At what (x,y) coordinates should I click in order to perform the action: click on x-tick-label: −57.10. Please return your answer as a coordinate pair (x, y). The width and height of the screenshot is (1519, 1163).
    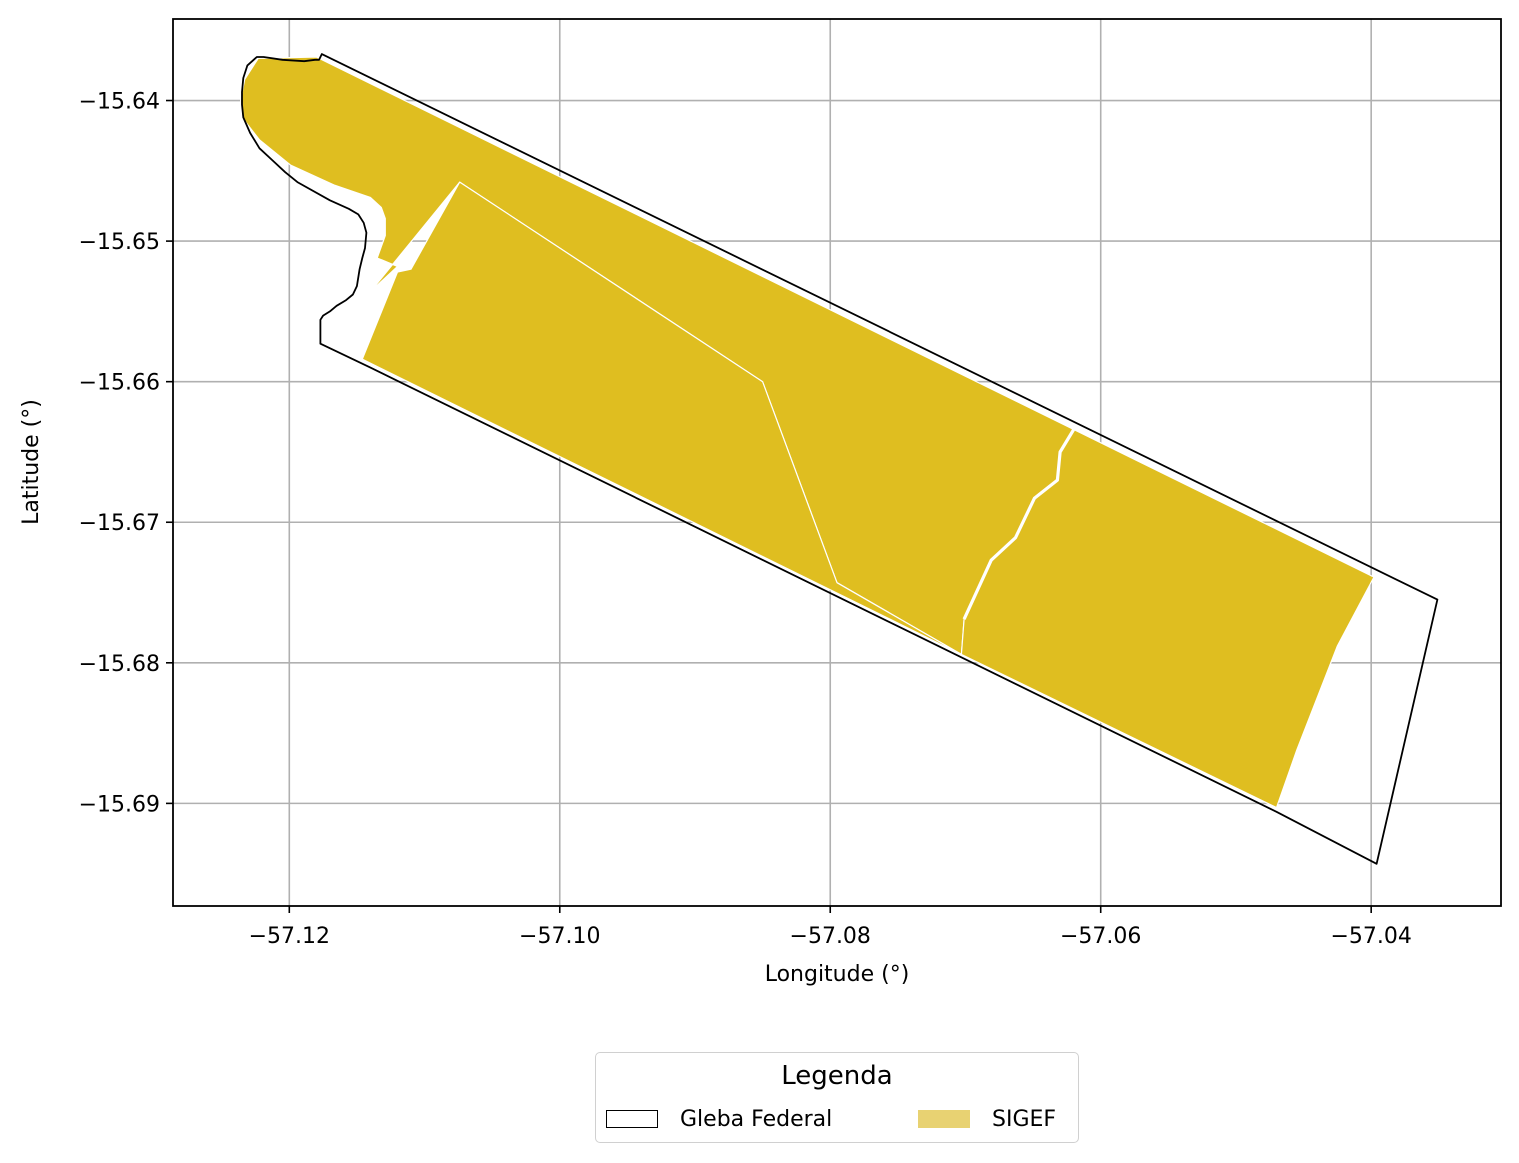
    Looking at the image, I should click on (559, 936).